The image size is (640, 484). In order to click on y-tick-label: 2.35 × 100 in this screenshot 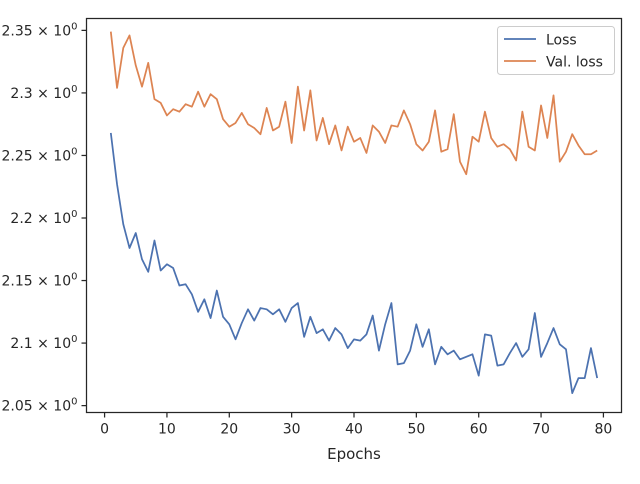, I will do `click(40, 30)`.